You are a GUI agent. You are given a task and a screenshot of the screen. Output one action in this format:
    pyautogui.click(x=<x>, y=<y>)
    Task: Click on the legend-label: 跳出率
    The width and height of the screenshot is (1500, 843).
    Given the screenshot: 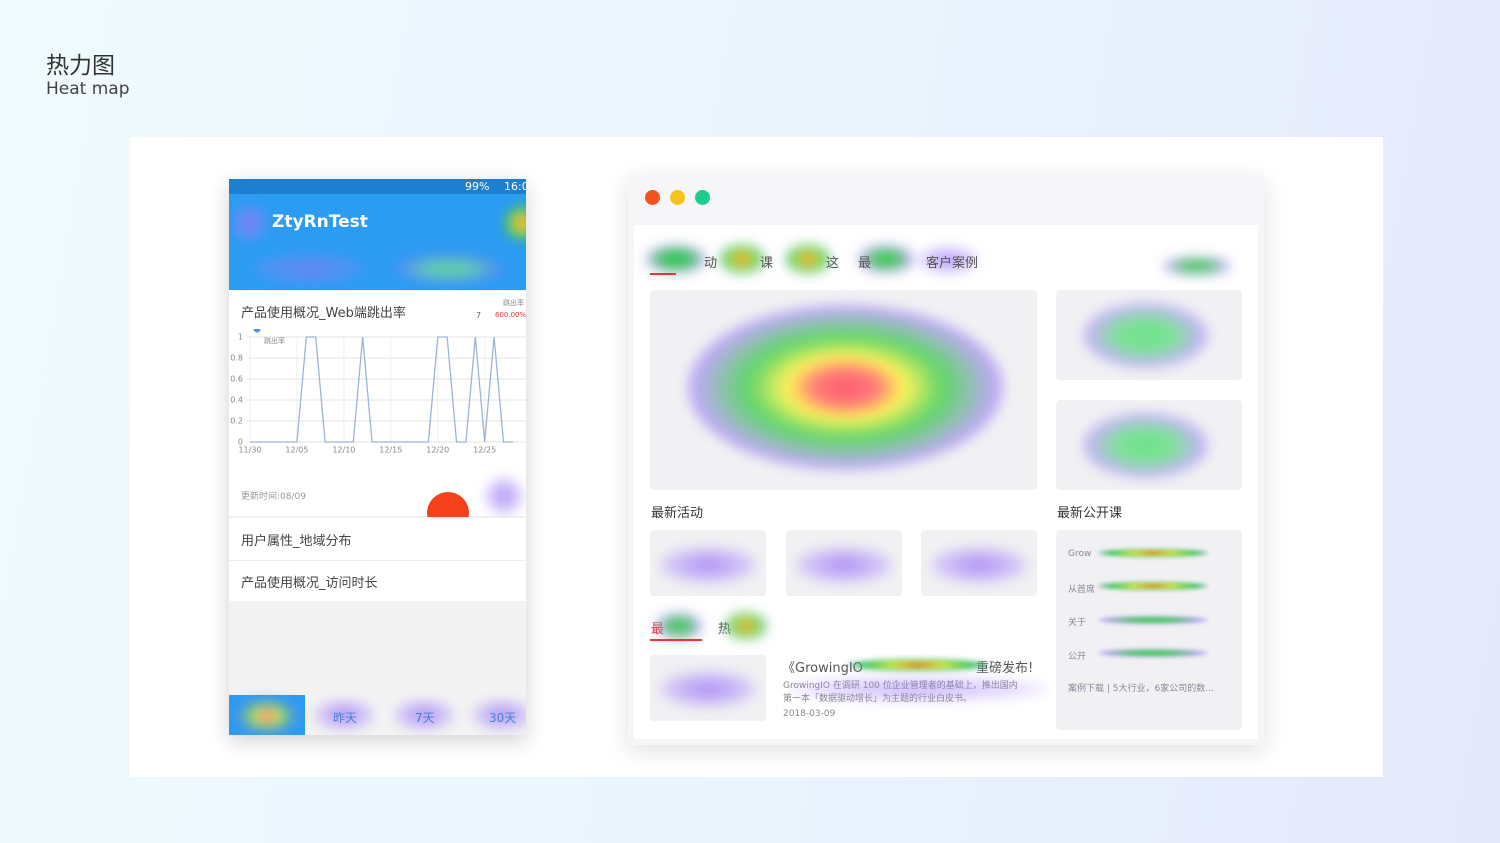 What is the action you would take?
    pyautogui.click(x=274, y=340)
    